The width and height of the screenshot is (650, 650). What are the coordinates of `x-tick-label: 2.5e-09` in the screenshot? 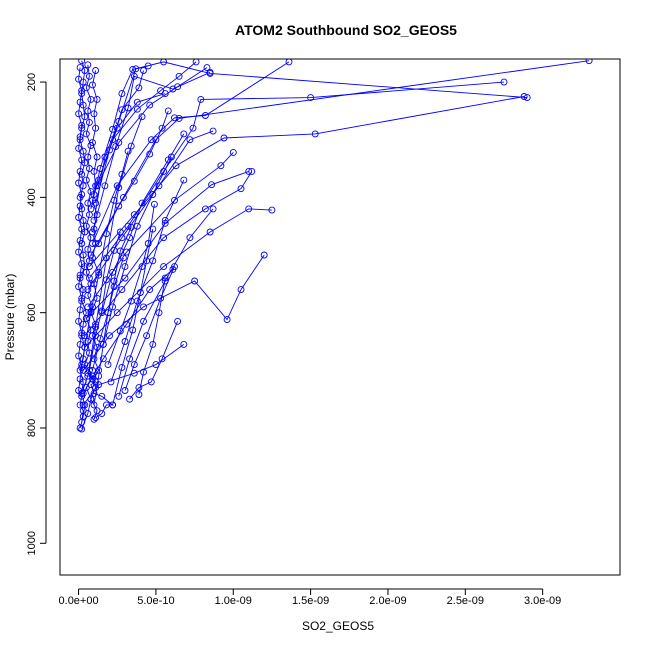 It's located at (465, 601).